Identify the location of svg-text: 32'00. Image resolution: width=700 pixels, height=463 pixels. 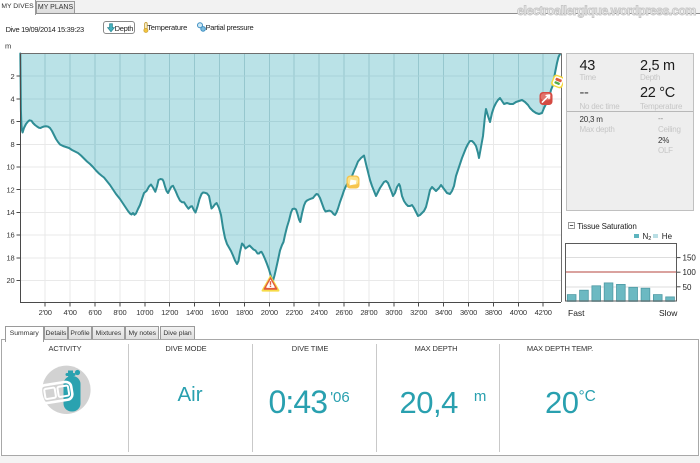
(418, 312).